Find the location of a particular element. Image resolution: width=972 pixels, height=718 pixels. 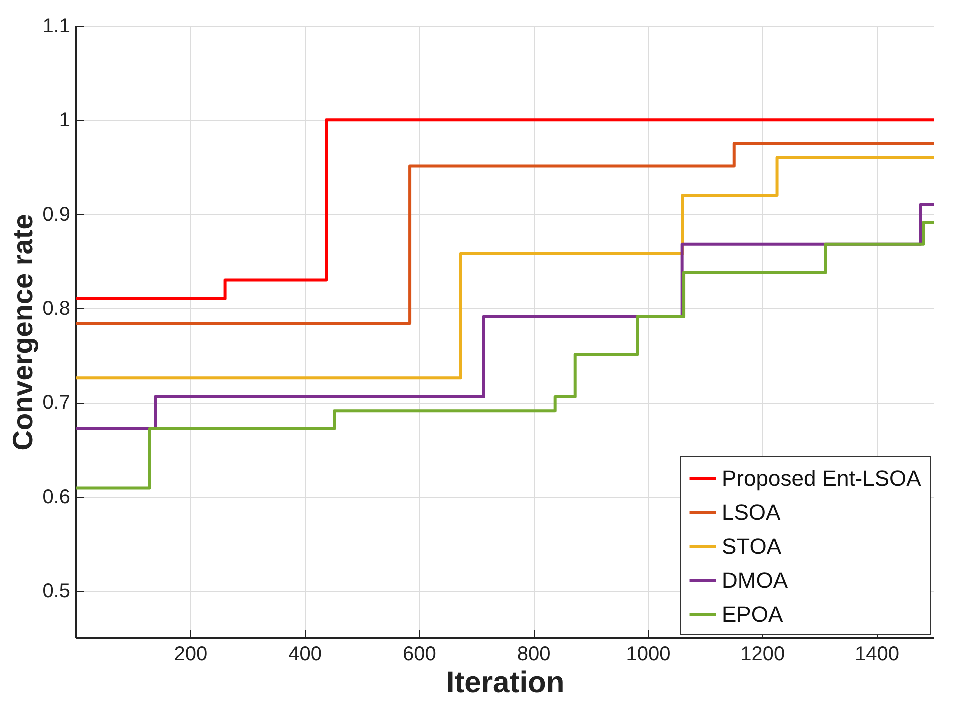

y-axis-title: Convergence rate is located at coordinates (23, 332).